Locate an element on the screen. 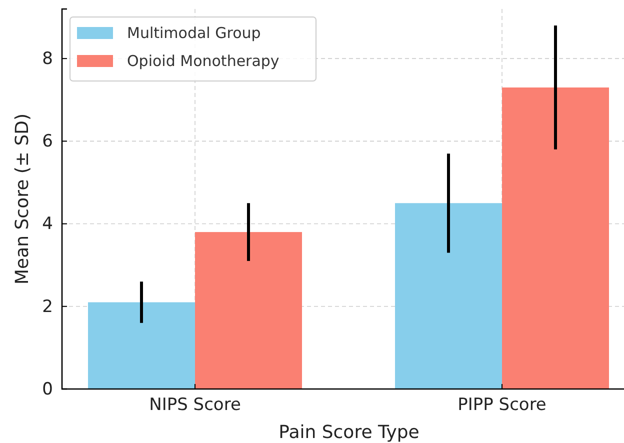  y-tick-label: 0 is located at coordinates (47, 389).